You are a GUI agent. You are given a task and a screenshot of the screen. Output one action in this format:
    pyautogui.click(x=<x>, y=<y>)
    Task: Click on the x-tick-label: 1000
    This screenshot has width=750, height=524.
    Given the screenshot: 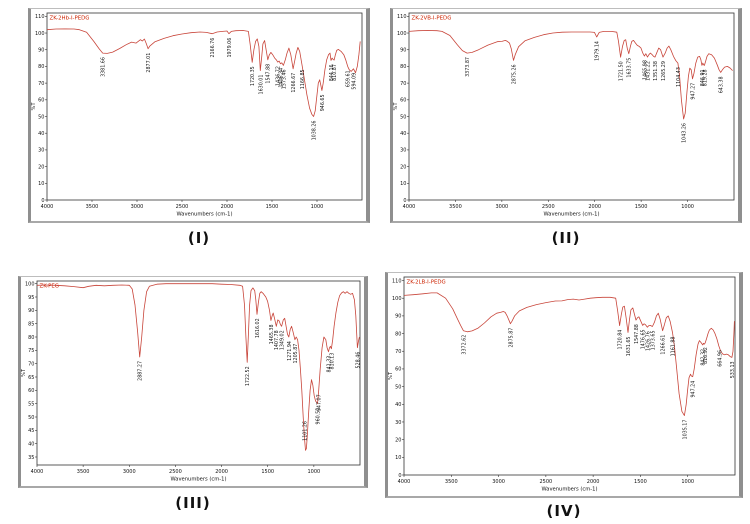 What is the action you would take?
    pyautogui.click(x=687, y=207)
    